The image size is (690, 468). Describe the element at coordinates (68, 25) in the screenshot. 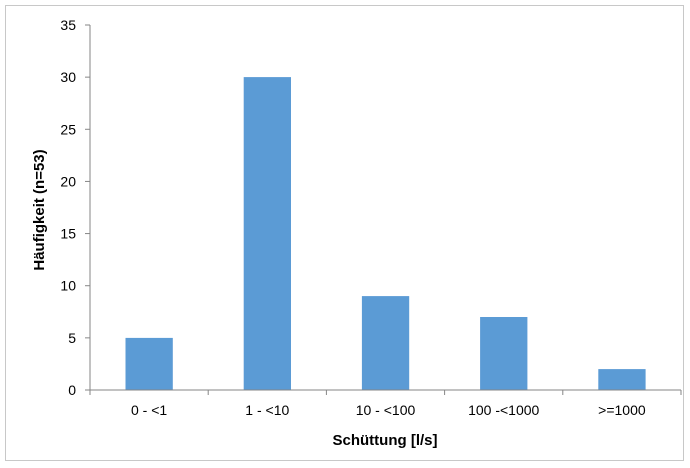

I see `y-tick-label: 35` at that location.